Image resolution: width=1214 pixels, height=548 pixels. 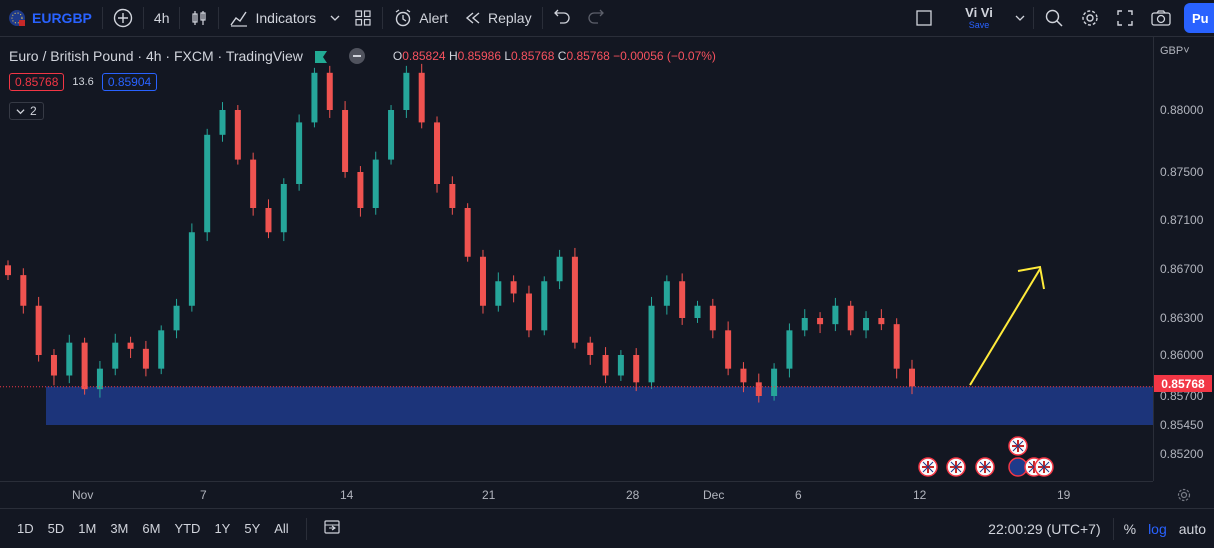 I want to click on date-range-button, so click(x=332, y=528).